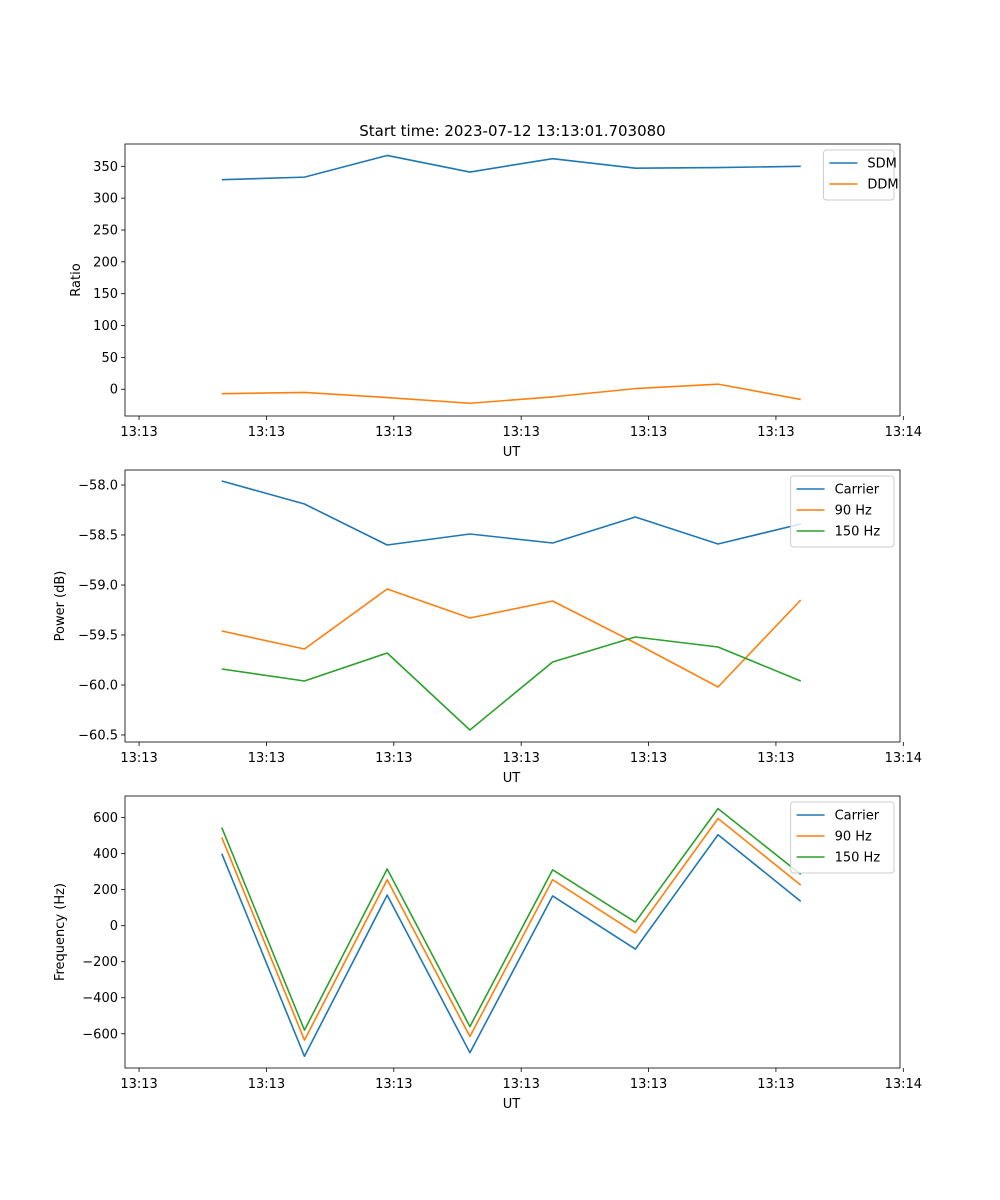  Describe the element at coordinates (60, 606) in the screenshot. I see `y-axis-label: Power (dB)` at that location.